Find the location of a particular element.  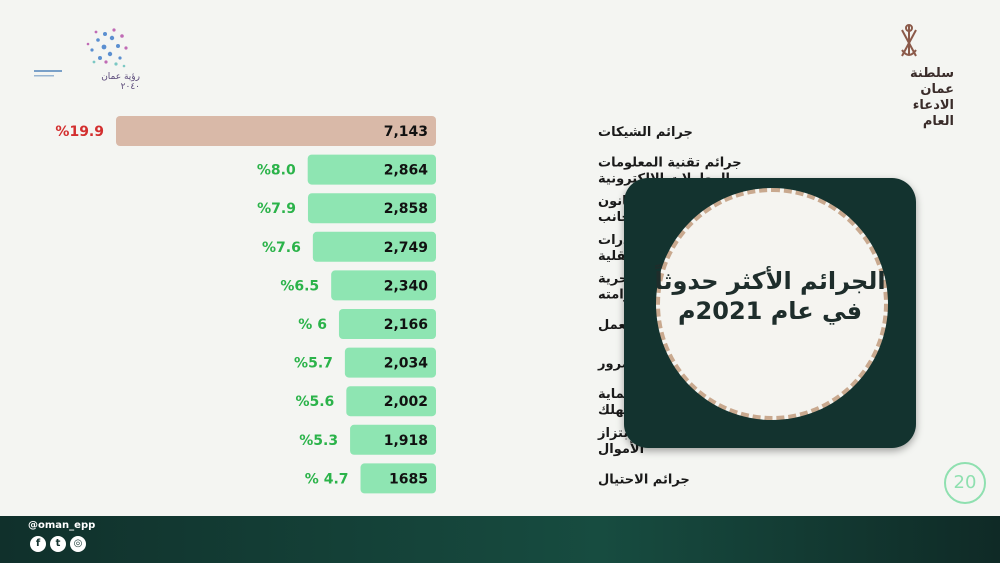

category-label: الأموال is located at coordinates (621, 448).